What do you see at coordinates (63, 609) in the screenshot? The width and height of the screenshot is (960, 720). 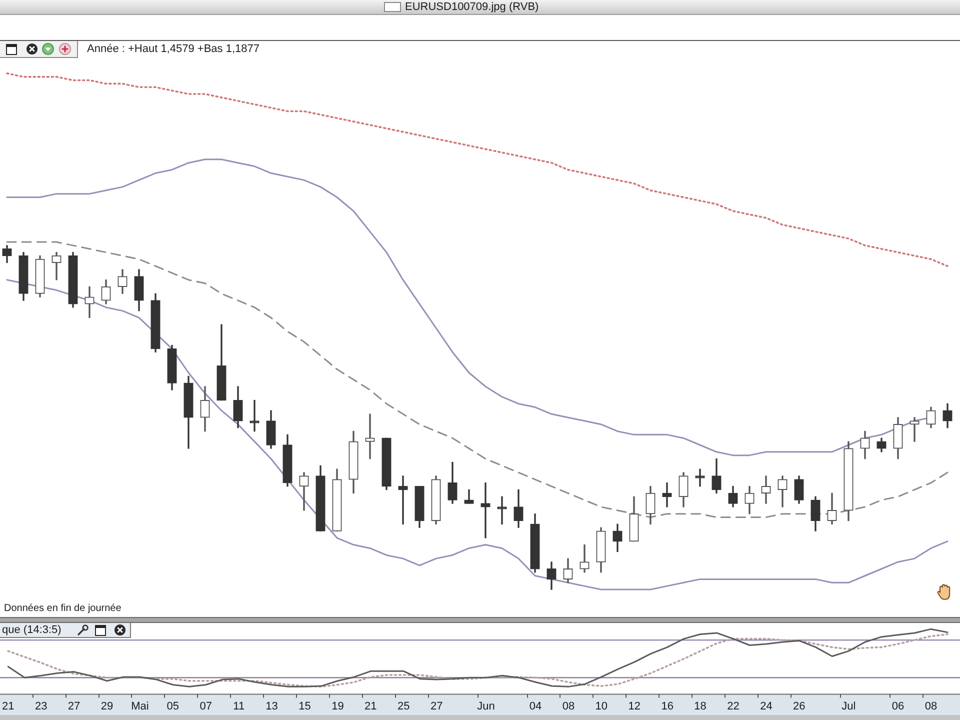 I see `text: Données en fin de journée` at bounding box center [63, 609].